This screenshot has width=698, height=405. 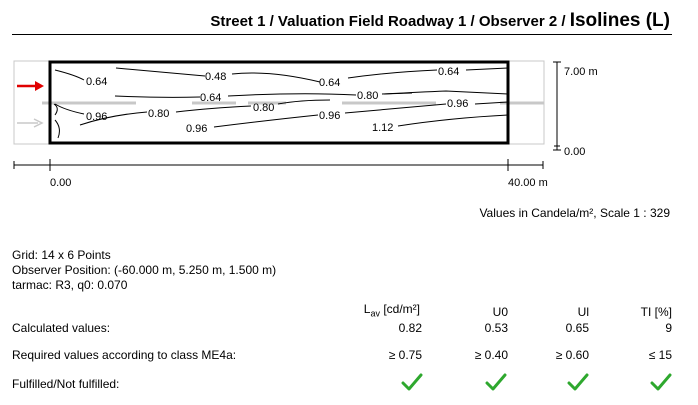 What do you see at coordinates (557, 106) in the screenshot?
I see `y-dimension` at bounding box center [557, 106].